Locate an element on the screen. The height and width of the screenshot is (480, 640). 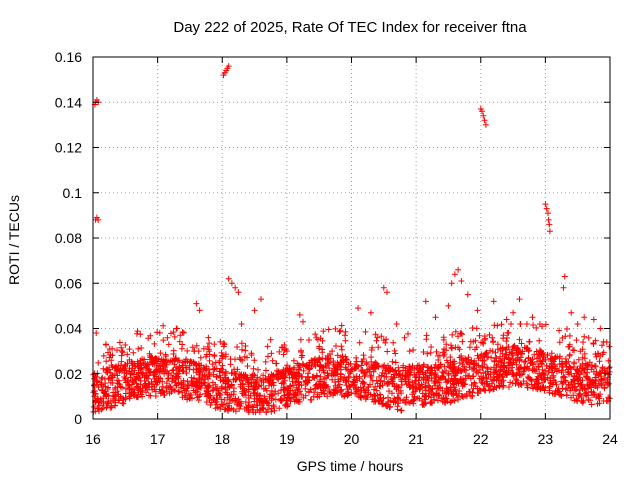
x-tick-label: 22 is located at coordinates (481, 439).